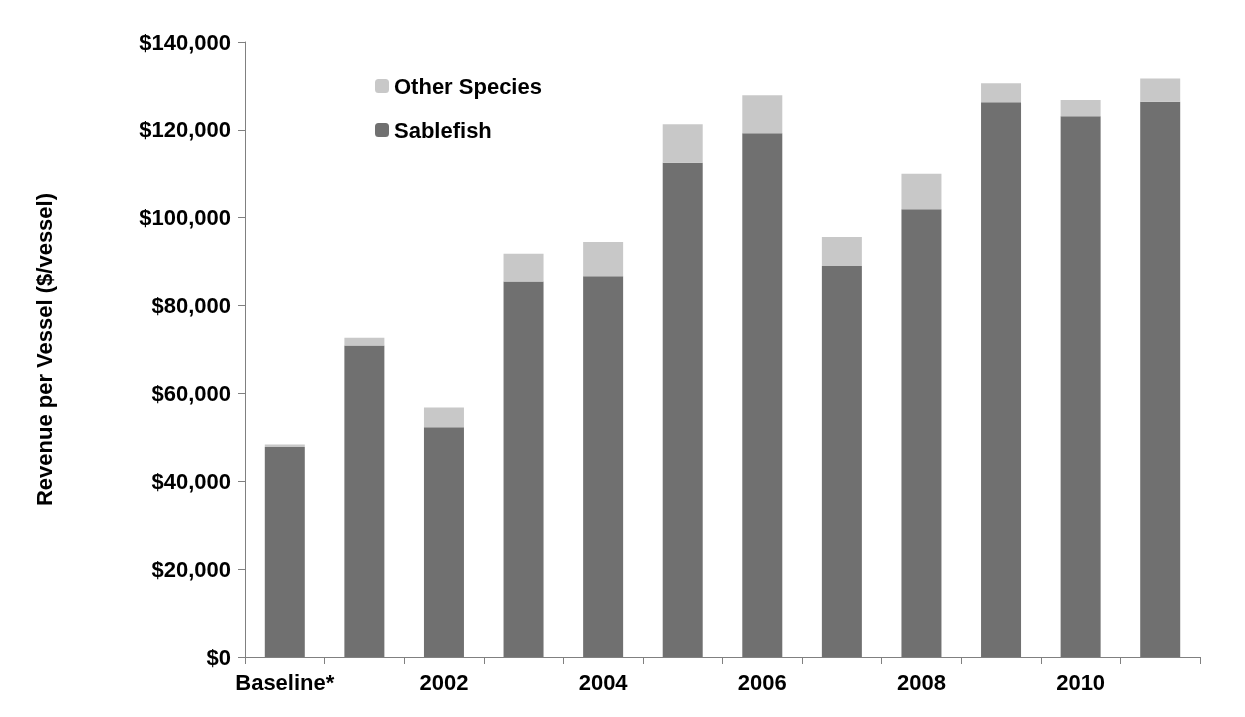  Describe the element at coordinates (185, 130) in the screenshot. I see `y-tick-label: $120,000` at that location.